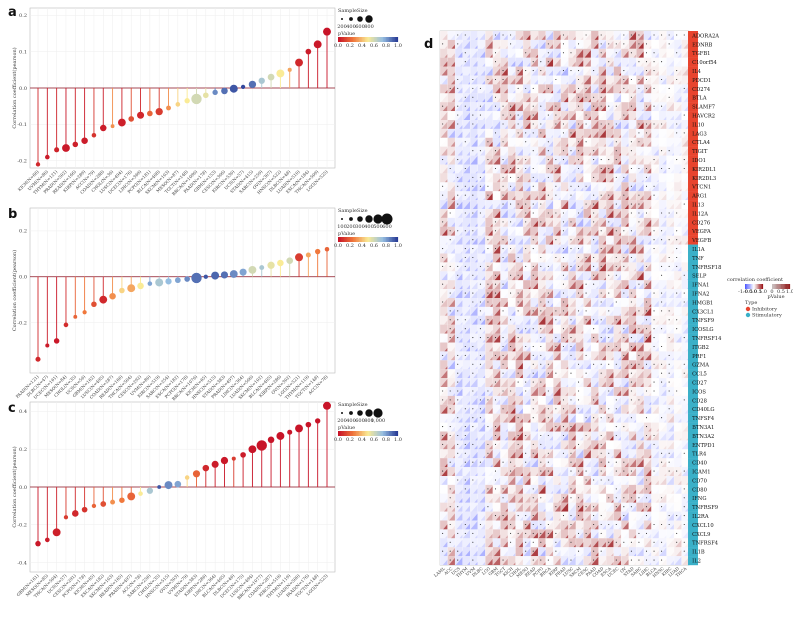 Image resolution: width=793 pixels, height=617 pixels. Describe the element at coordinates (386, 46) in the screenshot. I see `legend-color-label: 0.8` at that location.